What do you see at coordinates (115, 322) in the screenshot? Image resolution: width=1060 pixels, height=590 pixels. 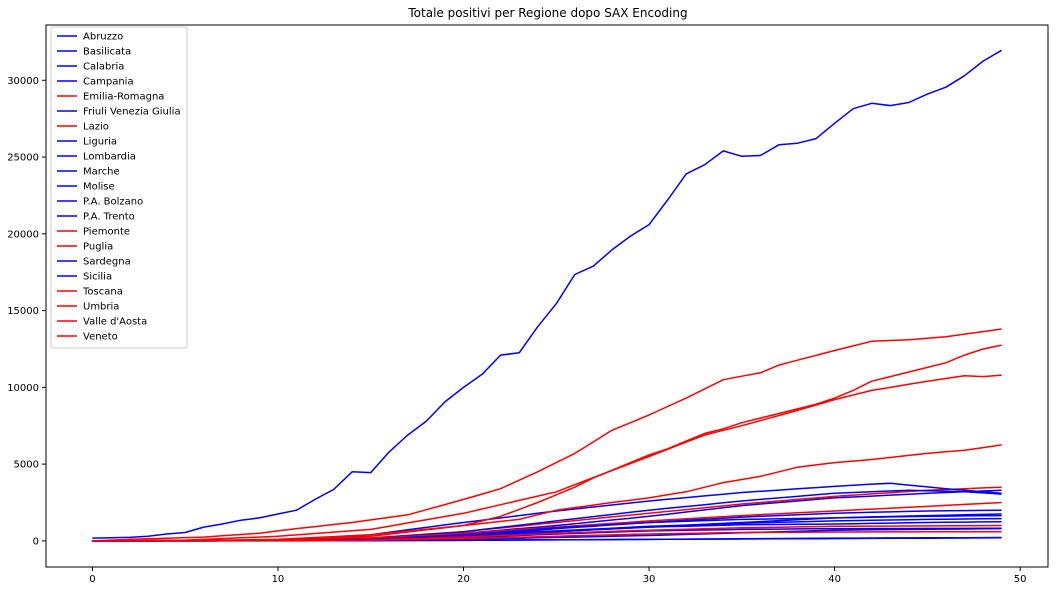 I see `legend-label: Valle d'Aosta` at bounding box center [115, 322].